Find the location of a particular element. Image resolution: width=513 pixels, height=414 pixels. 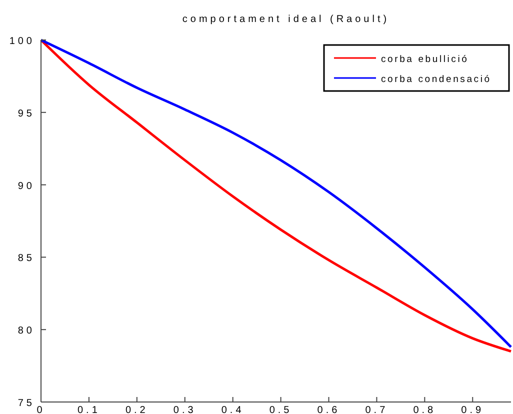

x-tick-label: 0.3 is located at coordinates (184, 409).